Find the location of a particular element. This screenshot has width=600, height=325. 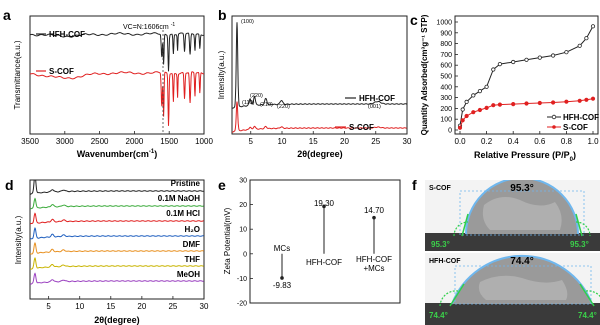

panel-f-top-corner-right: 95.3° is located at coordinates (579, 244).